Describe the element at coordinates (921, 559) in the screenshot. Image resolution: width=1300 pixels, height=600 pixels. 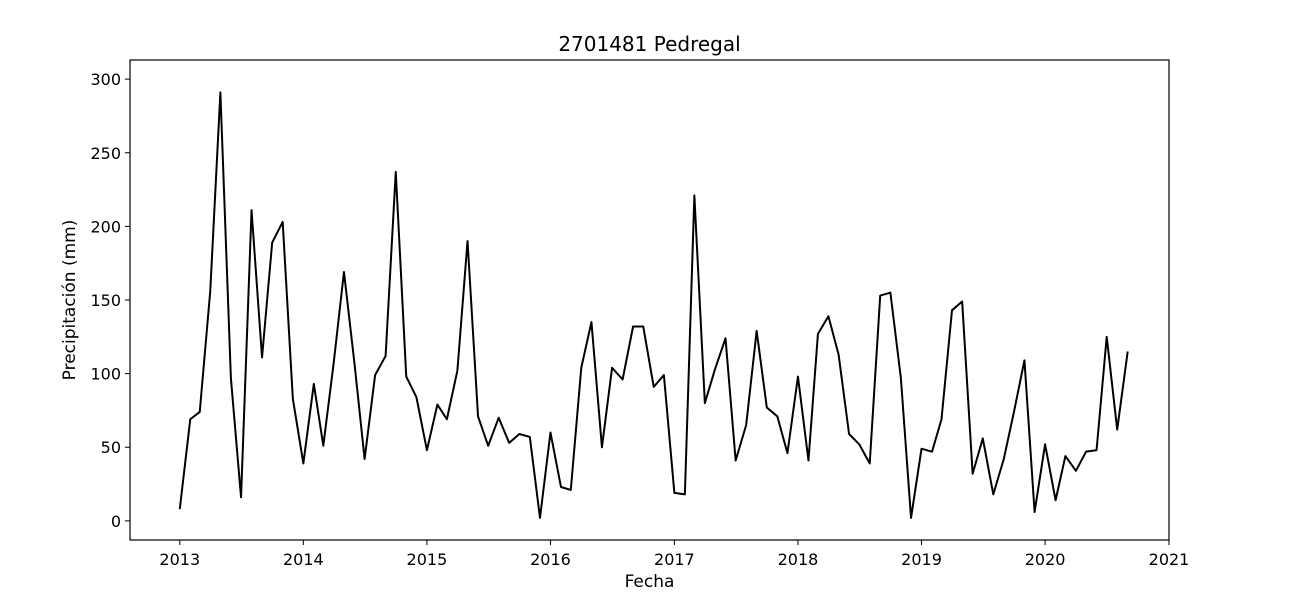
I see `x-tick-label: 2019` at that location.